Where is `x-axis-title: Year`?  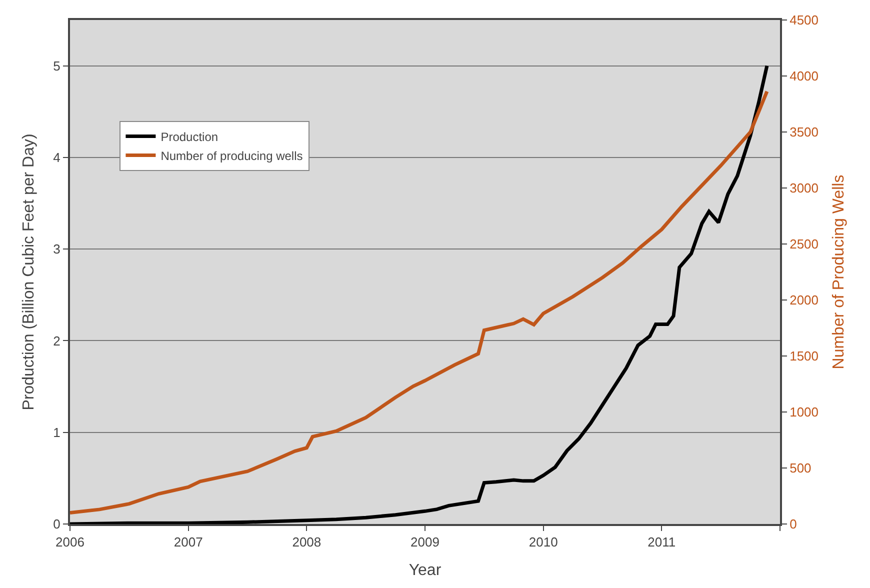 x-axis-title: Year is located at coordinates (425, 570).